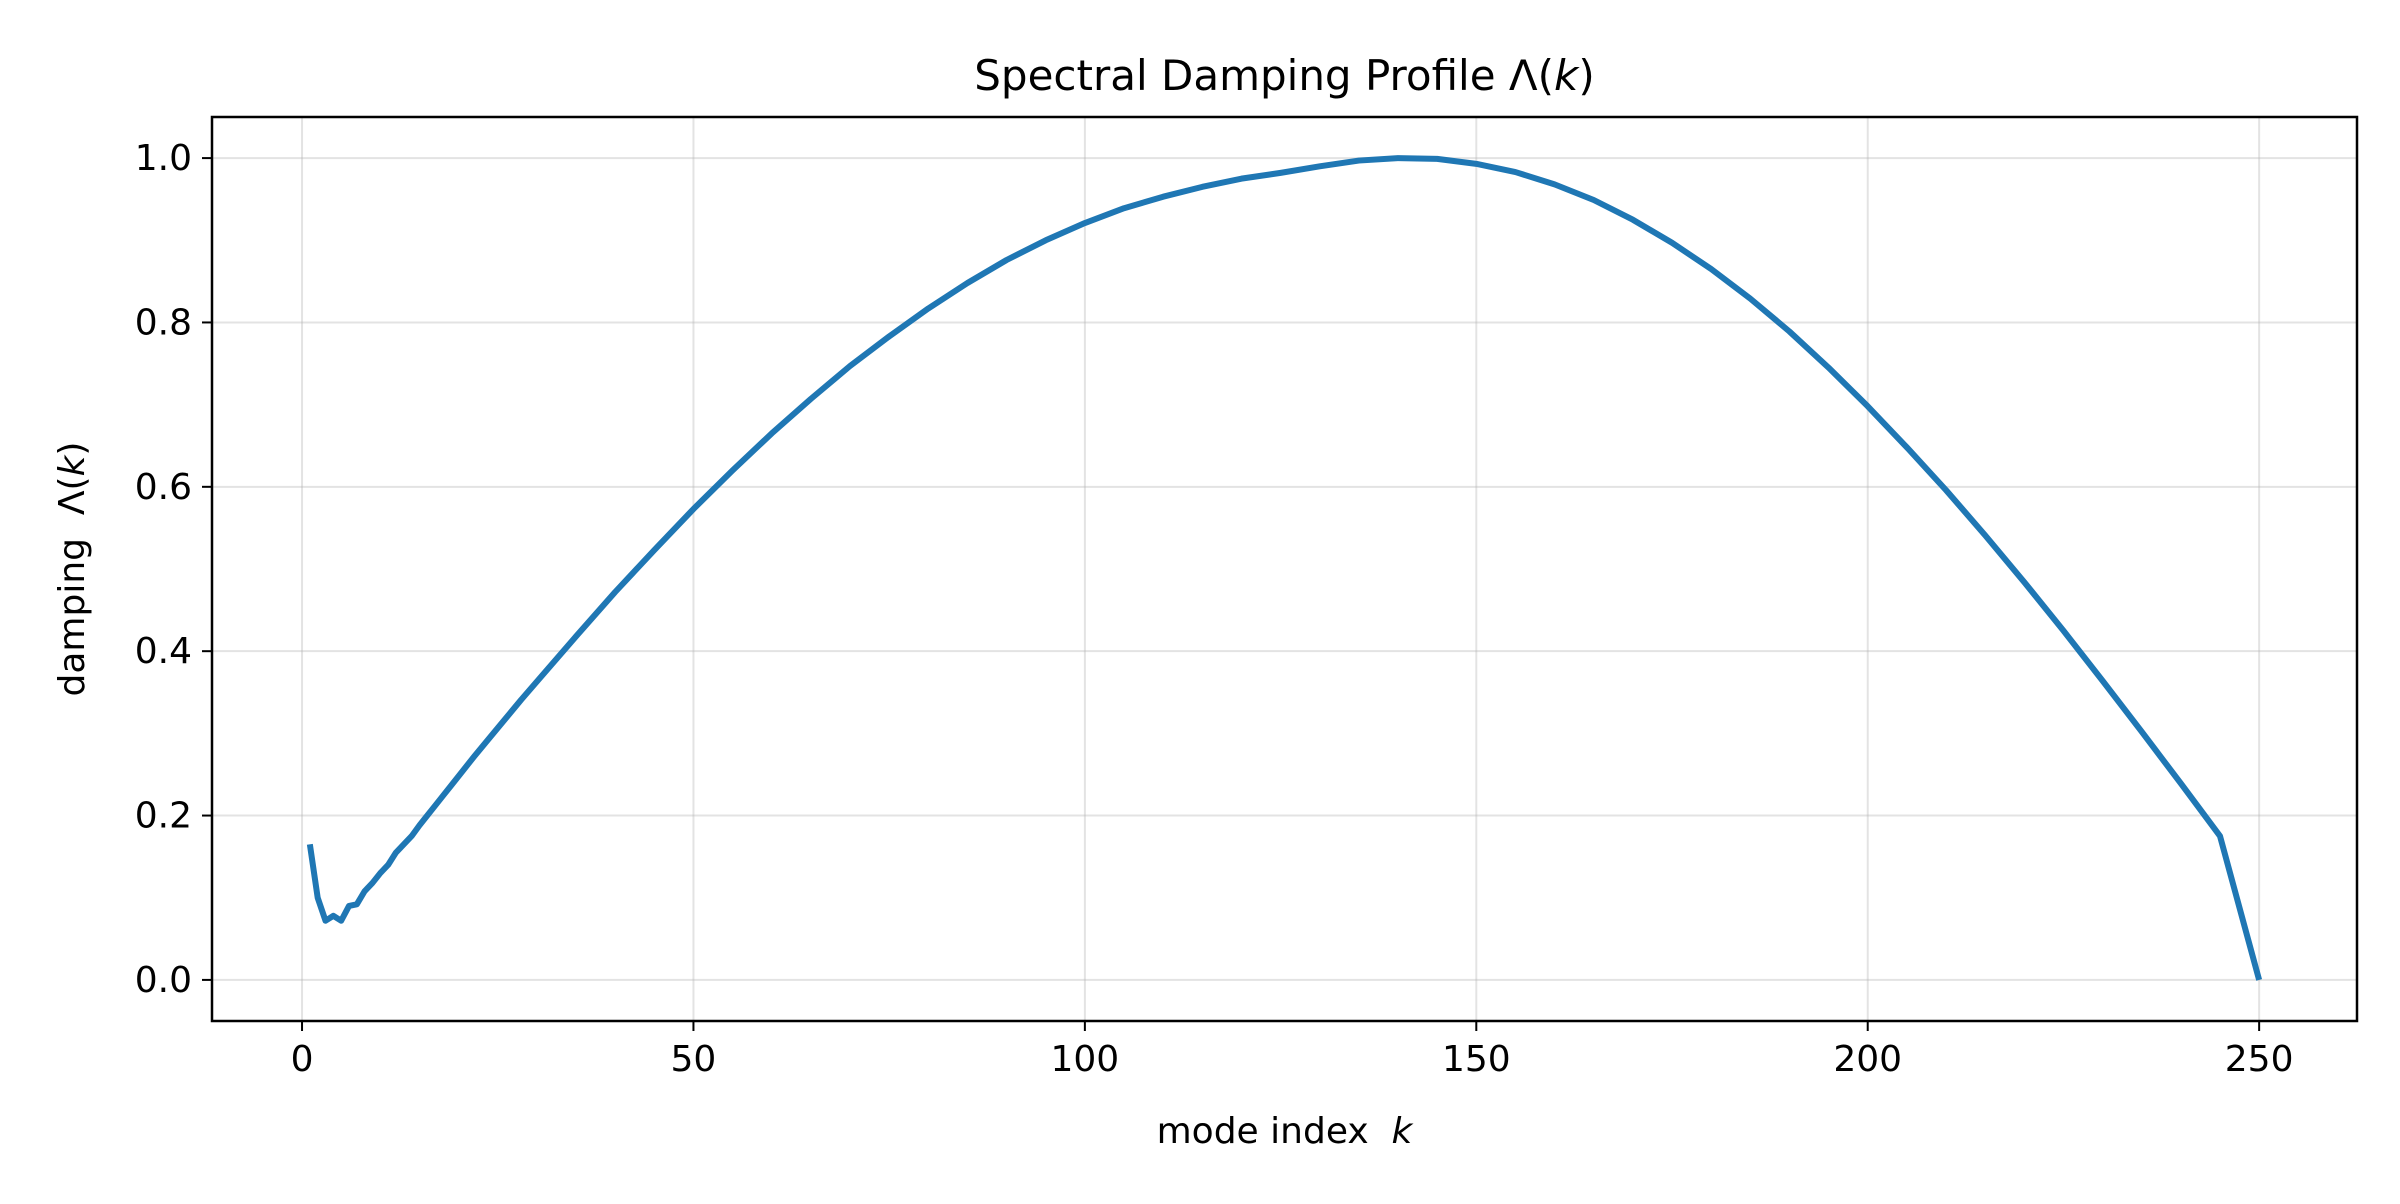 The image size is (2400, 1204). I want to click on x-tick-label: 200, so click(1867, 1059).